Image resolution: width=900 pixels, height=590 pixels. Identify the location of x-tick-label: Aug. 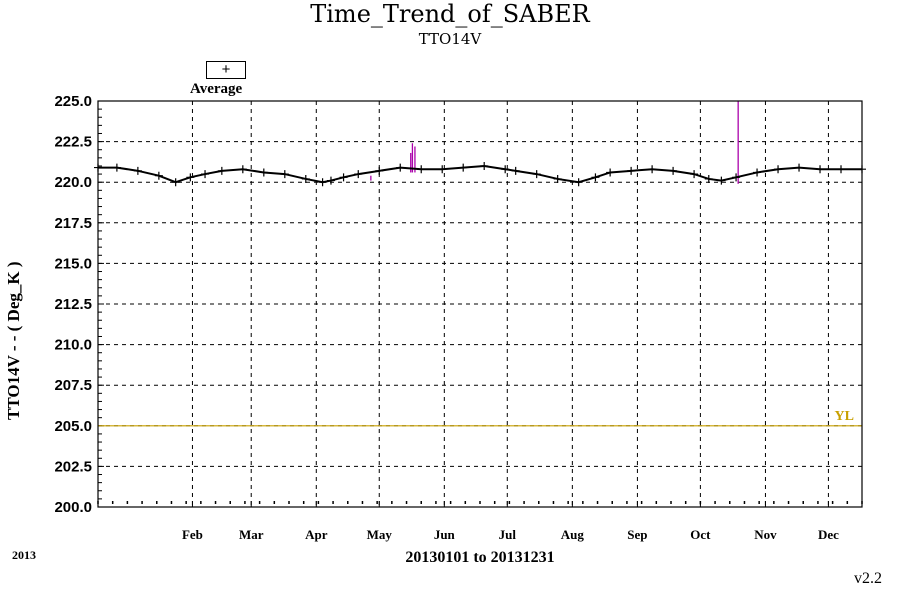
(573, 534).